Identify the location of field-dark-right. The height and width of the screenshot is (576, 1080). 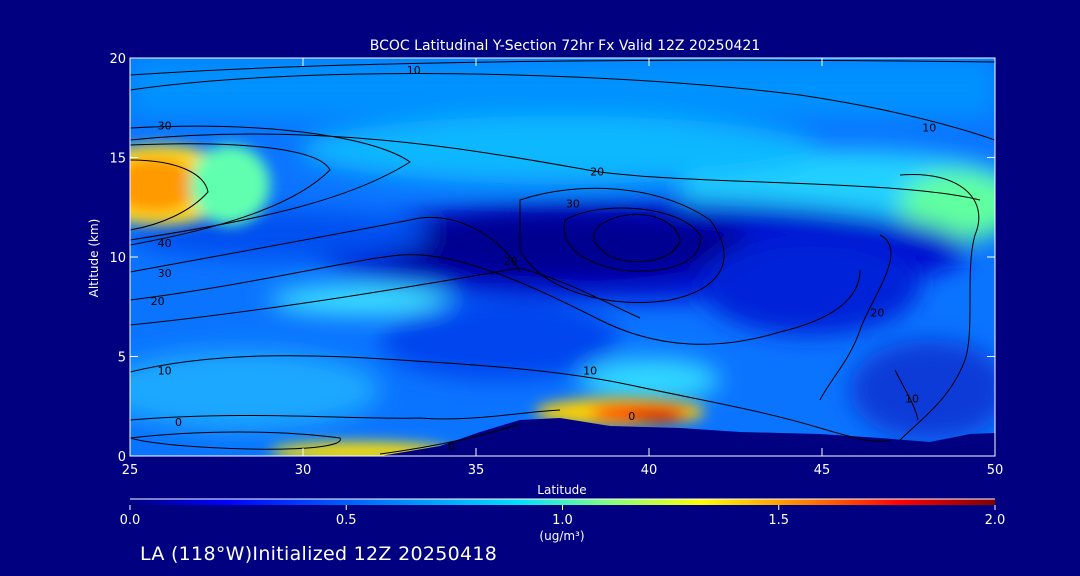
(810, 285).